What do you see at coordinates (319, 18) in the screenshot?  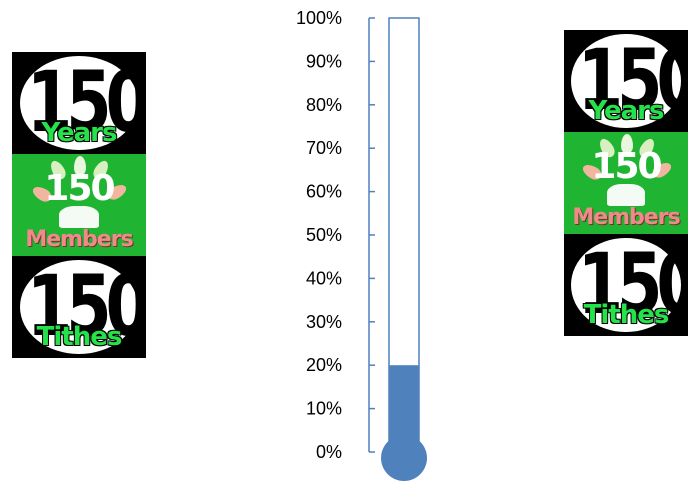 I see `y-tick-label: 100%` at bounding box center [319, 18].